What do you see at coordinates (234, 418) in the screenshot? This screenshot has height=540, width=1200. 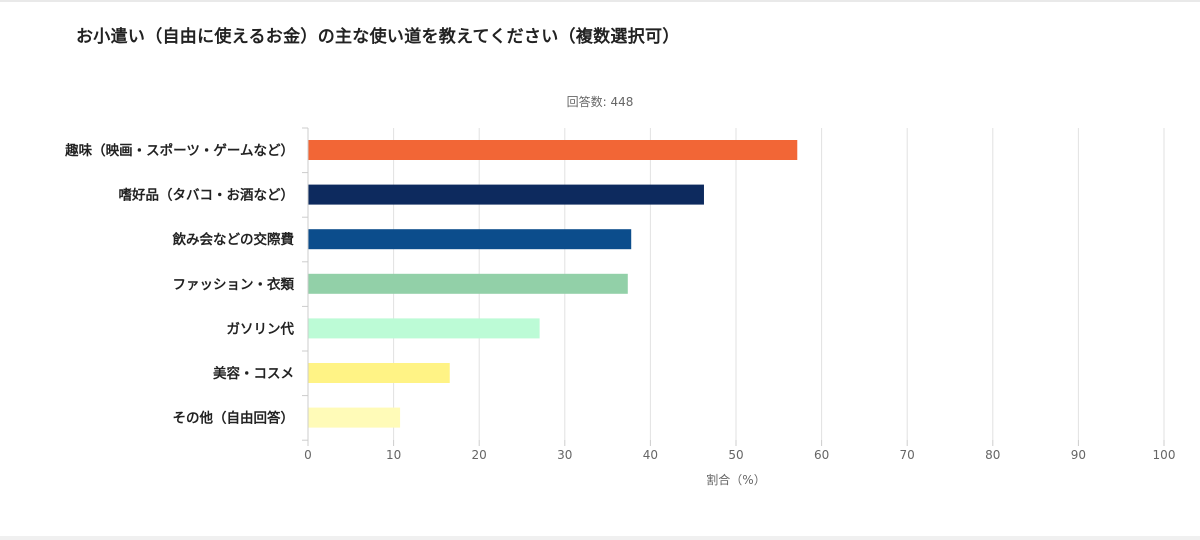 I see `category-label: その他（自由回答）` at bounding box center [234, 418].